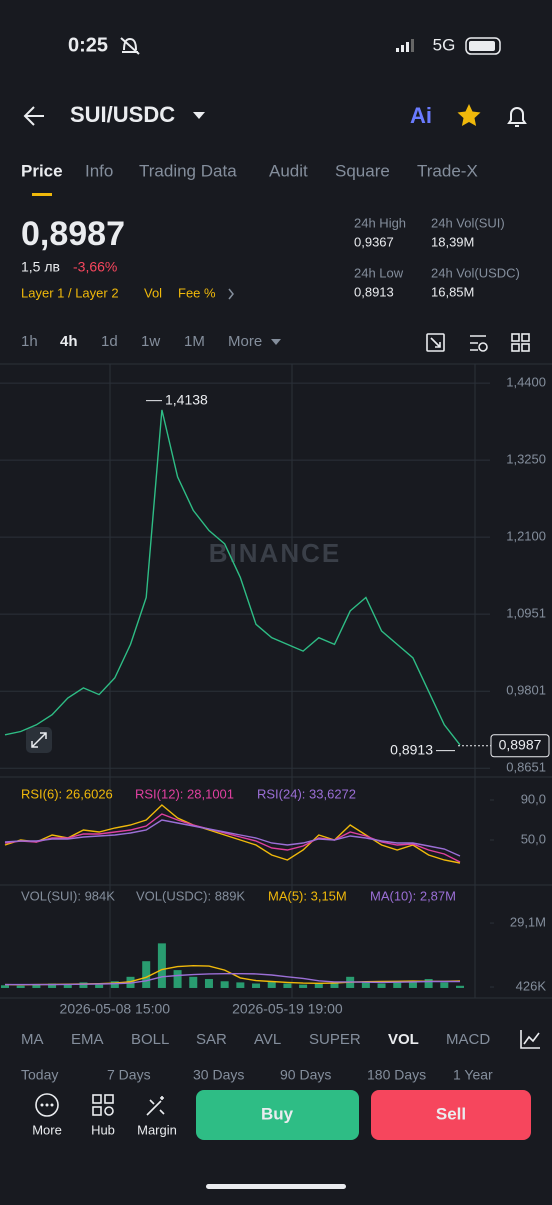  Describe the element at coordinates (478, 342) in the screenshot. I see `chart-tools` at that location.